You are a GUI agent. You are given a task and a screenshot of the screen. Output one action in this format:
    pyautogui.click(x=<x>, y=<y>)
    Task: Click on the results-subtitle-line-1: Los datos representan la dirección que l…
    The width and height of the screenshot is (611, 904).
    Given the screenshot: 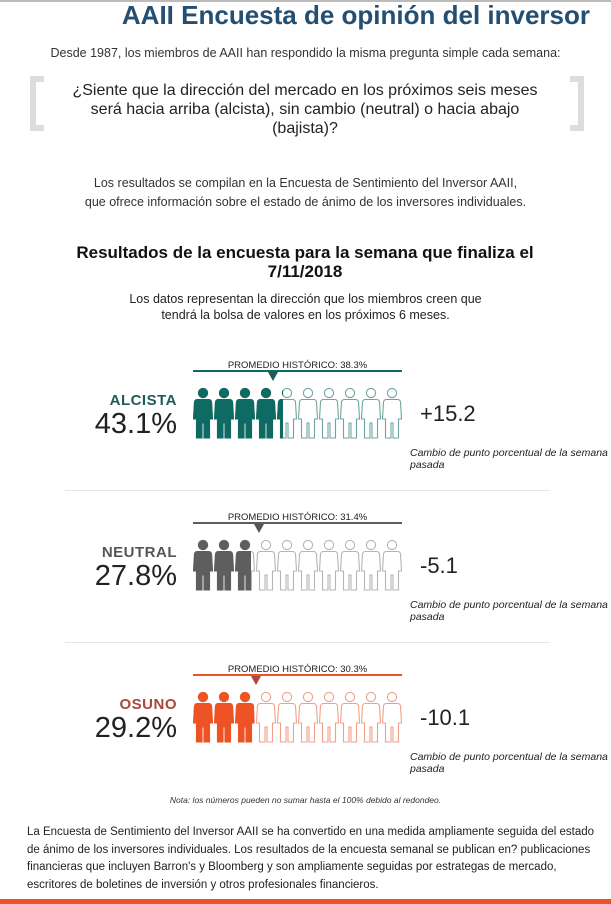 What is the action you would take?
    pyautogui.click(x=305, y=299)
    